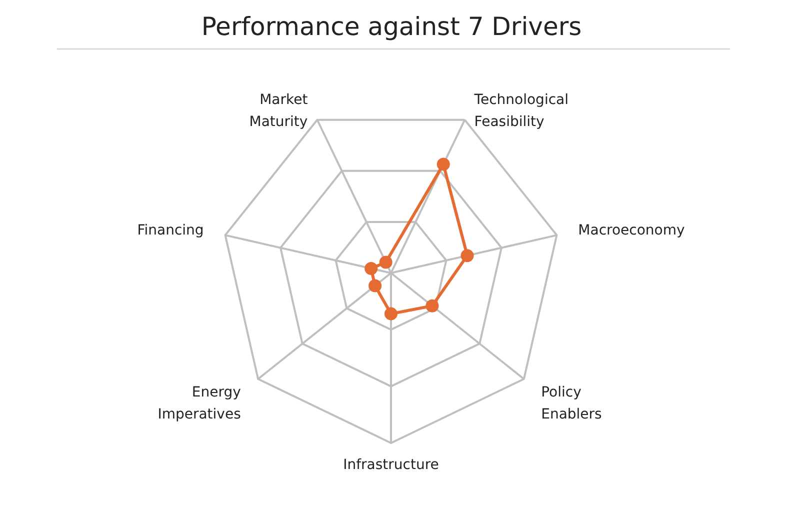 The height and width of the screenshot is (507, 795). Describe the element at coordinates (521, 111) in the screenshot. I see `spoke-label: Technological Feasibility` at that location.